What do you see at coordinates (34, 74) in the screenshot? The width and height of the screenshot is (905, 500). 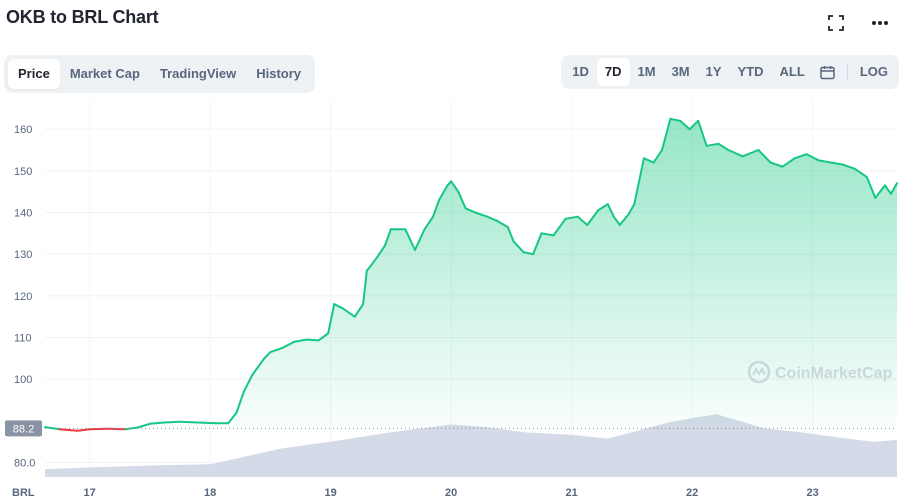 I see `tab-price: Price` at bounding box center [34, 74].